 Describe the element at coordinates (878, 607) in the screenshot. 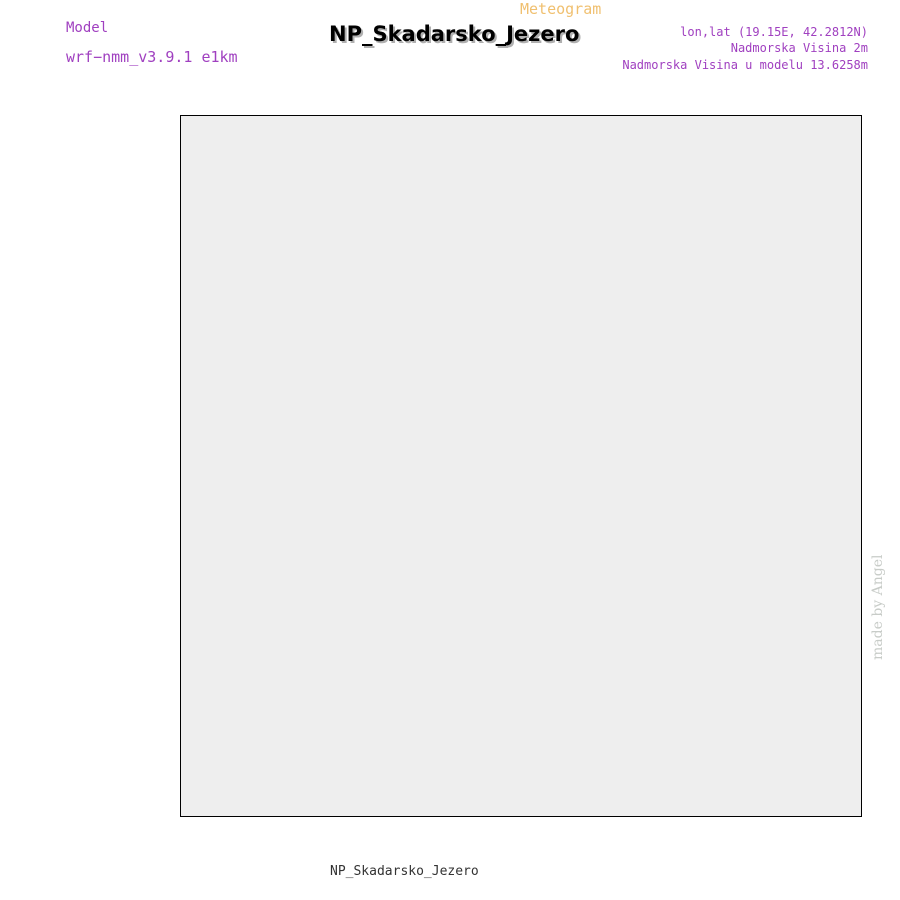

I see `watermark: made by Angel` at that location.